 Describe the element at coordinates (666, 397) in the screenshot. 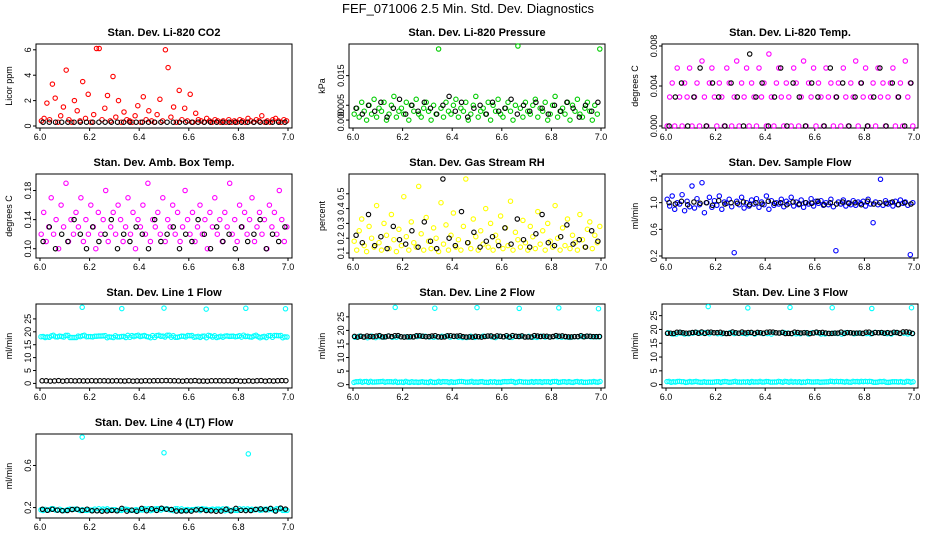

I see `x-tick-label: 6.0` at that location.